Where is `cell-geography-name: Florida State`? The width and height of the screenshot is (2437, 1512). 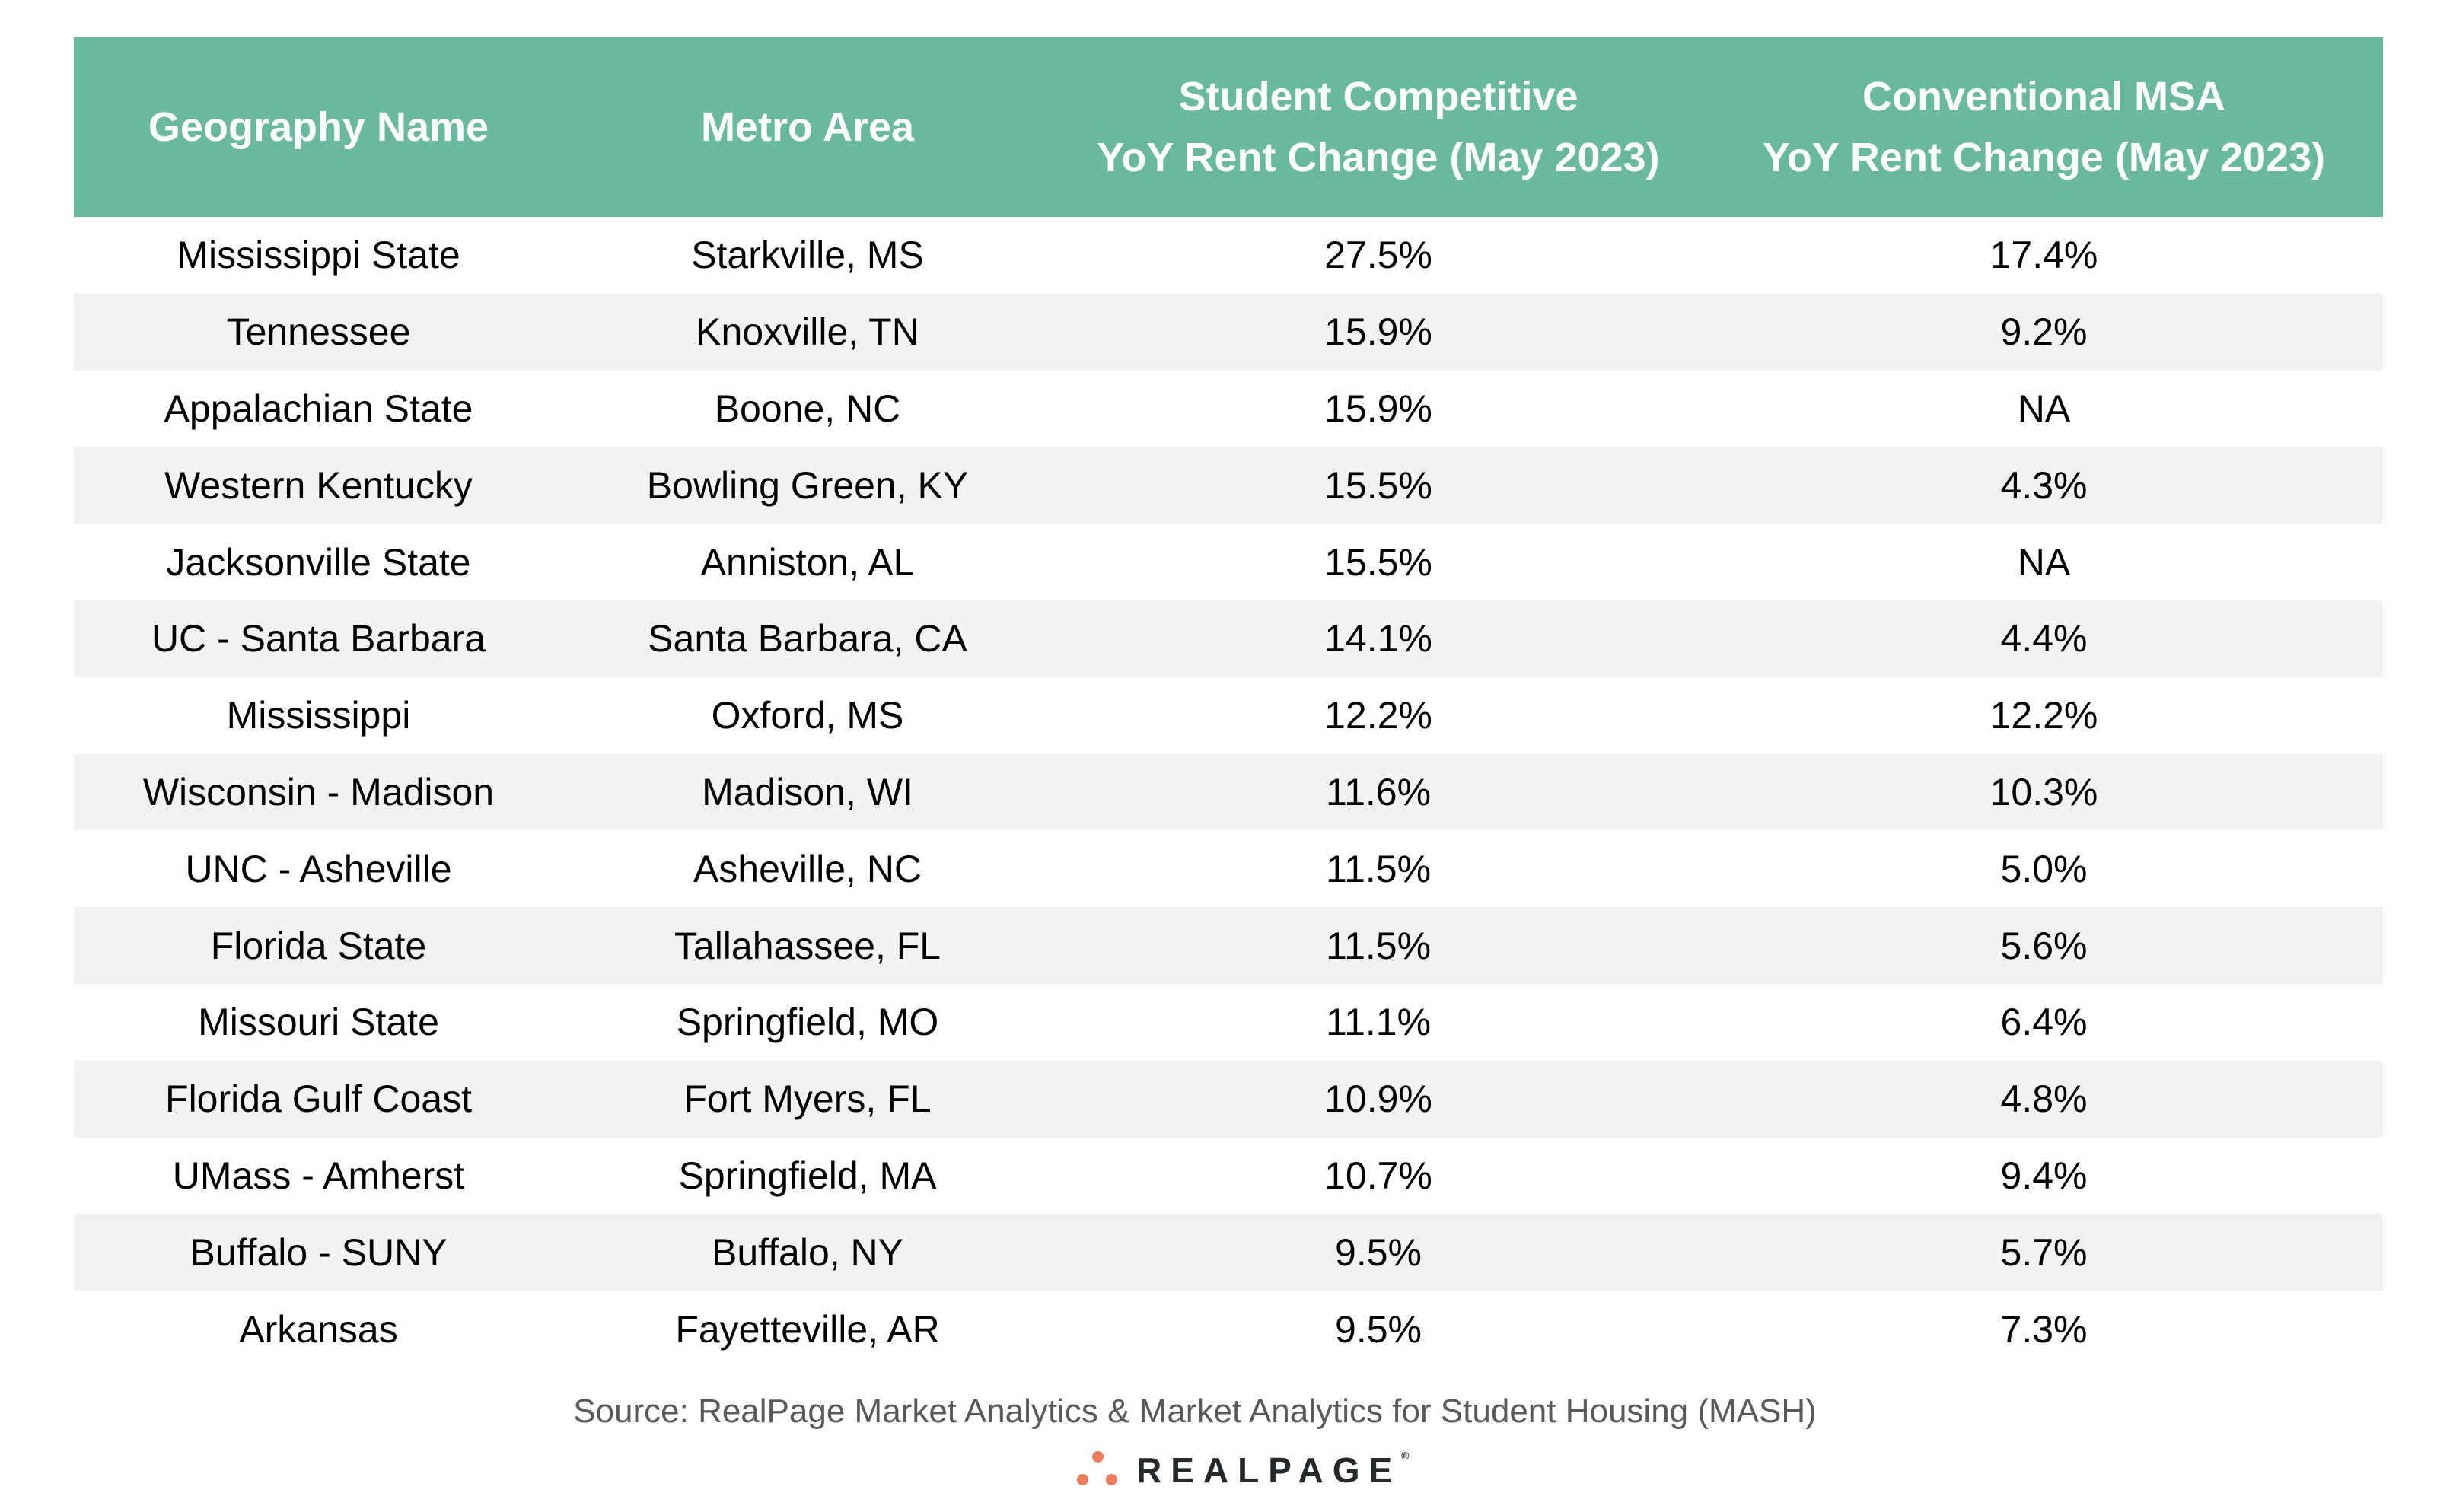
cell-geography-name: Florida State is located at coordinates (318, 945).